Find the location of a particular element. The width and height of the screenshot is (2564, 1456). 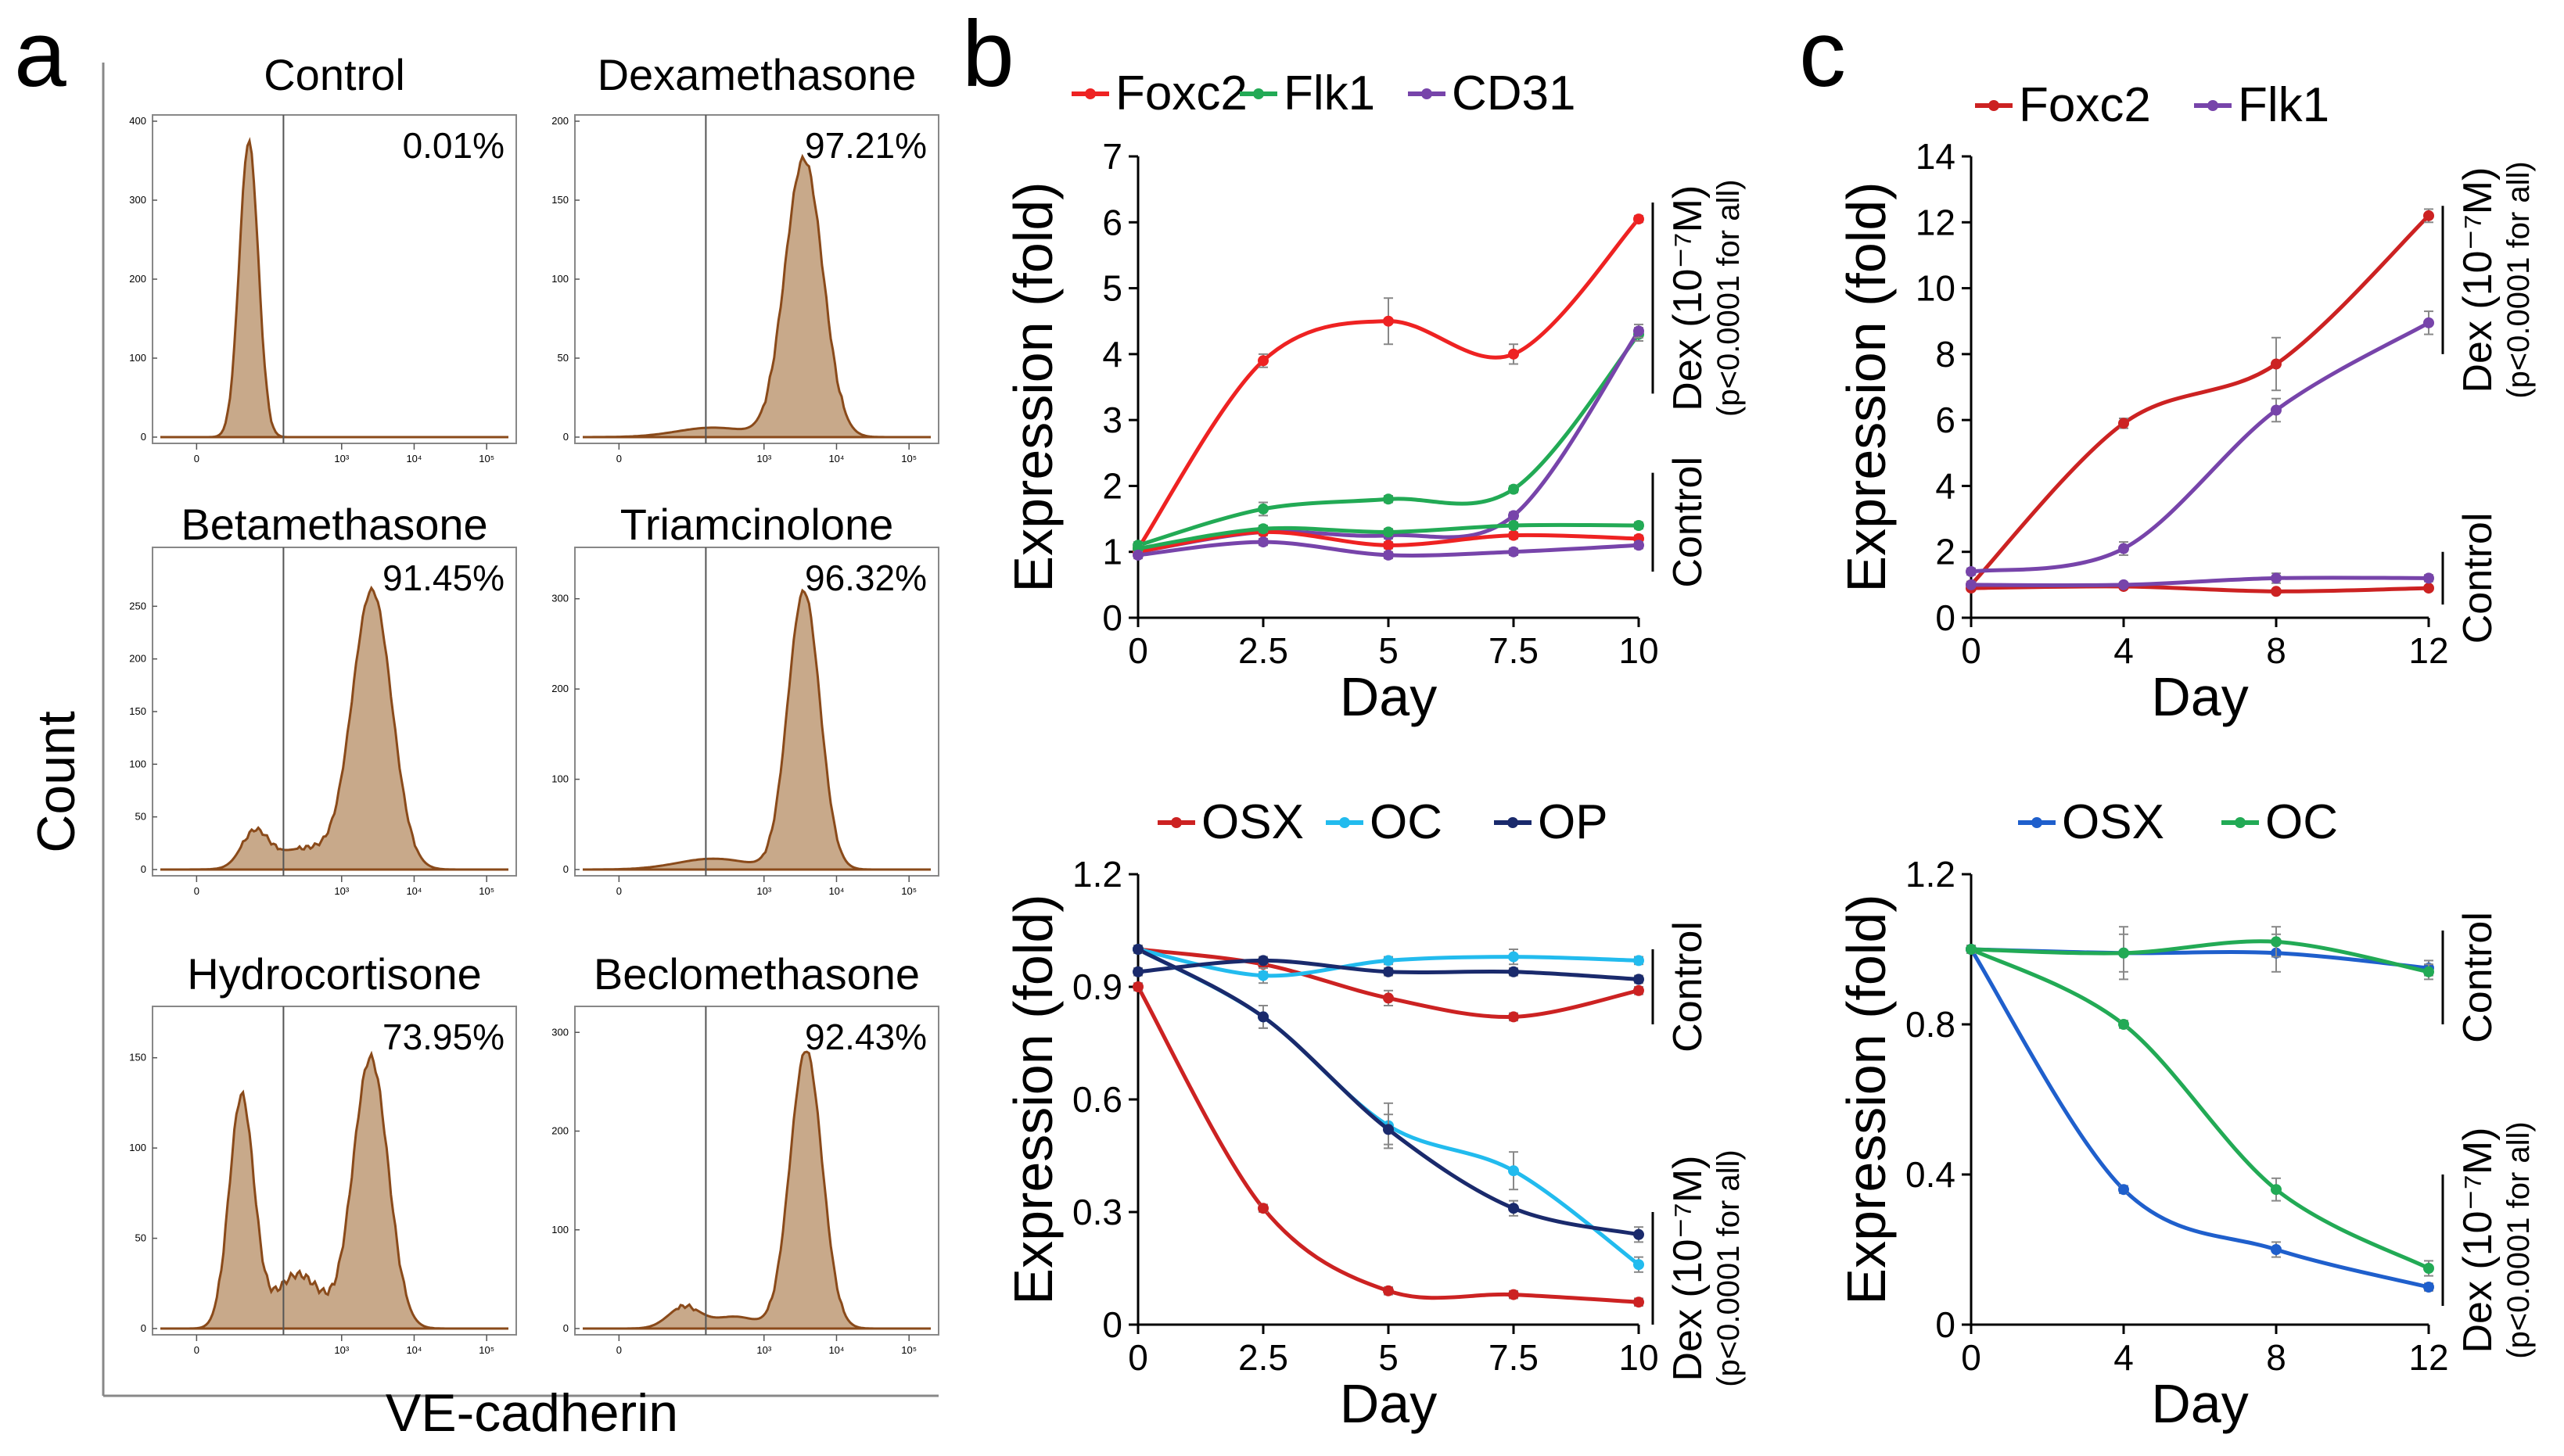

bracket-label: Dex (10⁻⁷M) is located at coordinates (2478, 280).